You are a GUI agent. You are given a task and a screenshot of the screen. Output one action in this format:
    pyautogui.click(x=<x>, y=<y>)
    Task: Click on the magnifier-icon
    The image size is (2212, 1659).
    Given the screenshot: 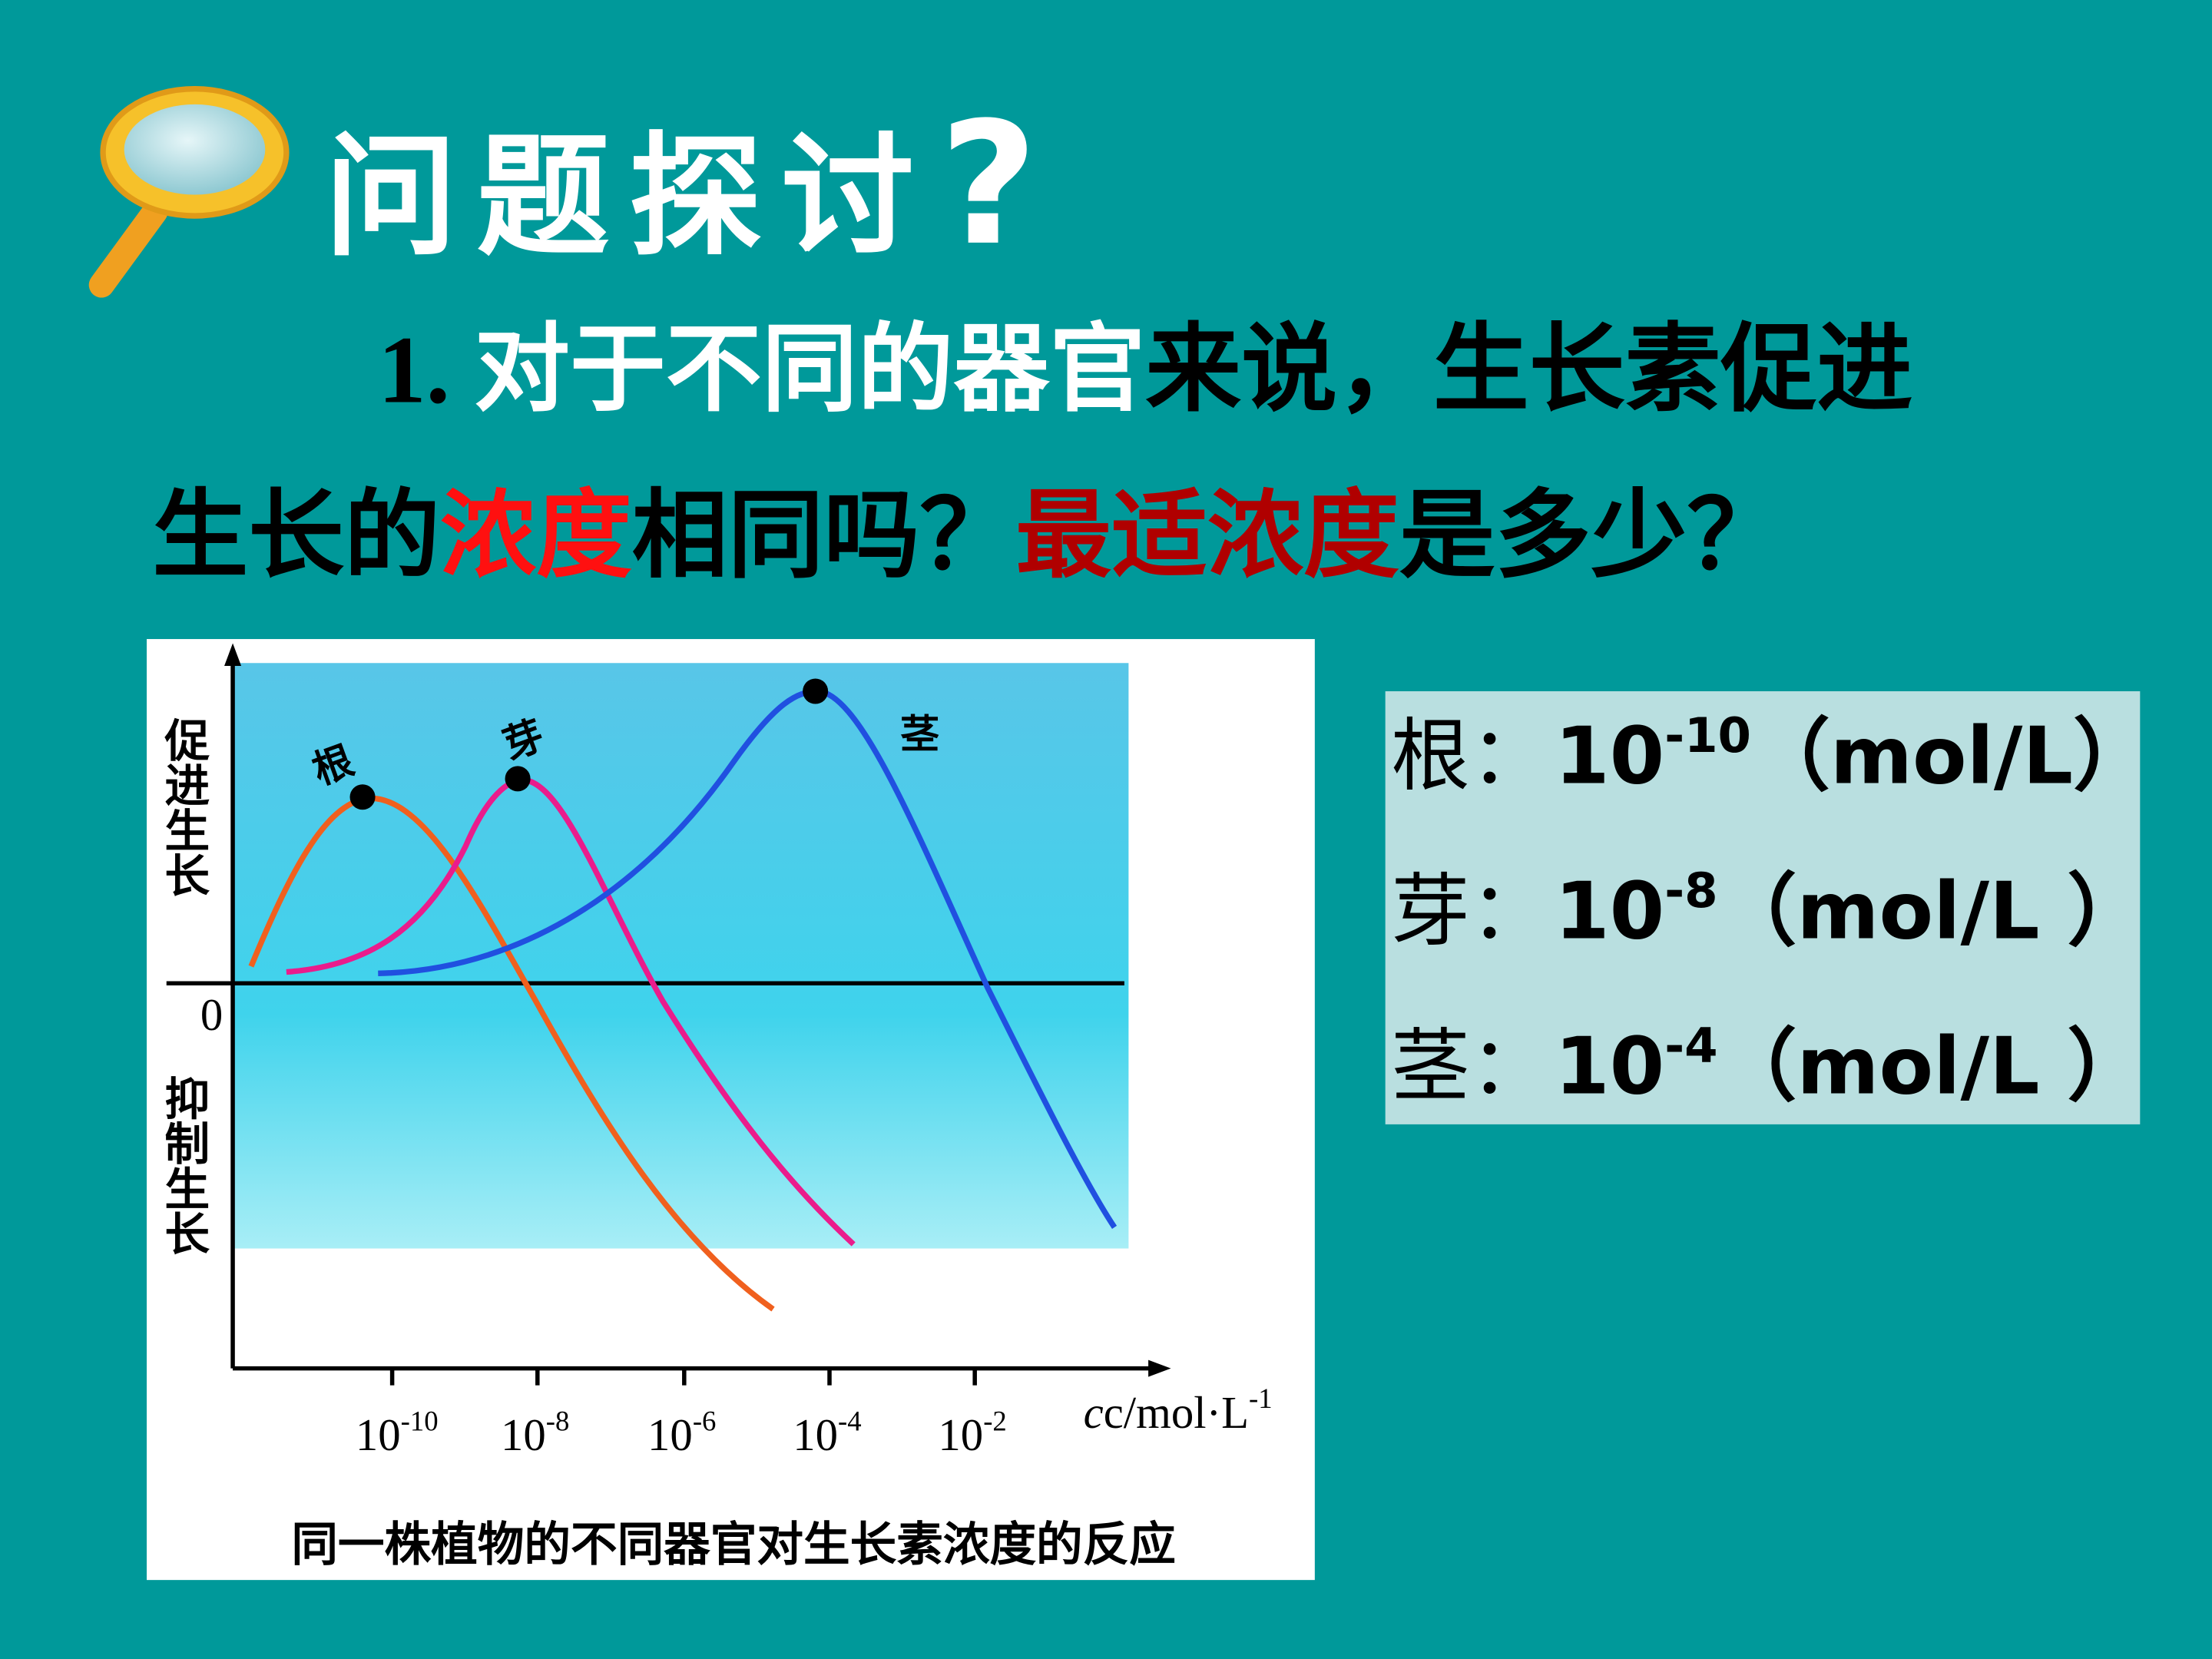 What is the action you would take?
    pyautogui.click(x=189, y=192)
    